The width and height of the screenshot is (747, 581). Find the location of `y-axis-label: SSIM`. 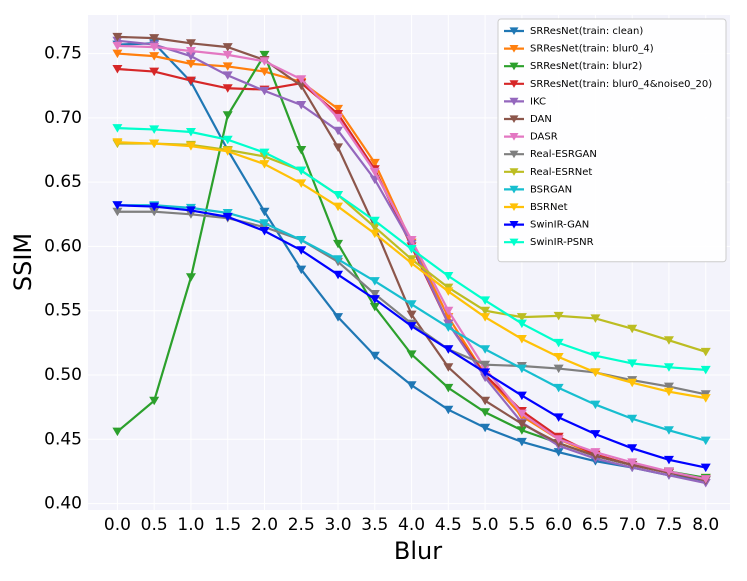

y-axis-label: SSIM is located at coordinates (23, 262).